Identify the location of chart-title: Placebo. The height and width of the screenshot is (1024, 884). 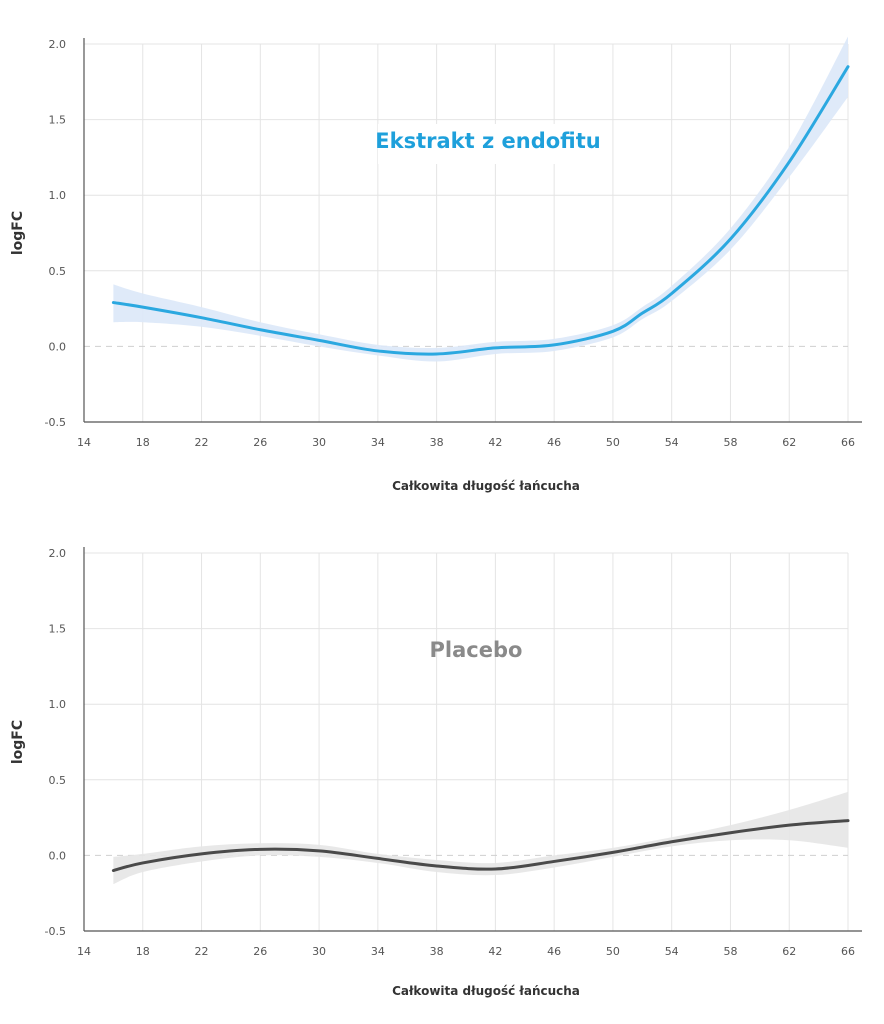
(476, 650).